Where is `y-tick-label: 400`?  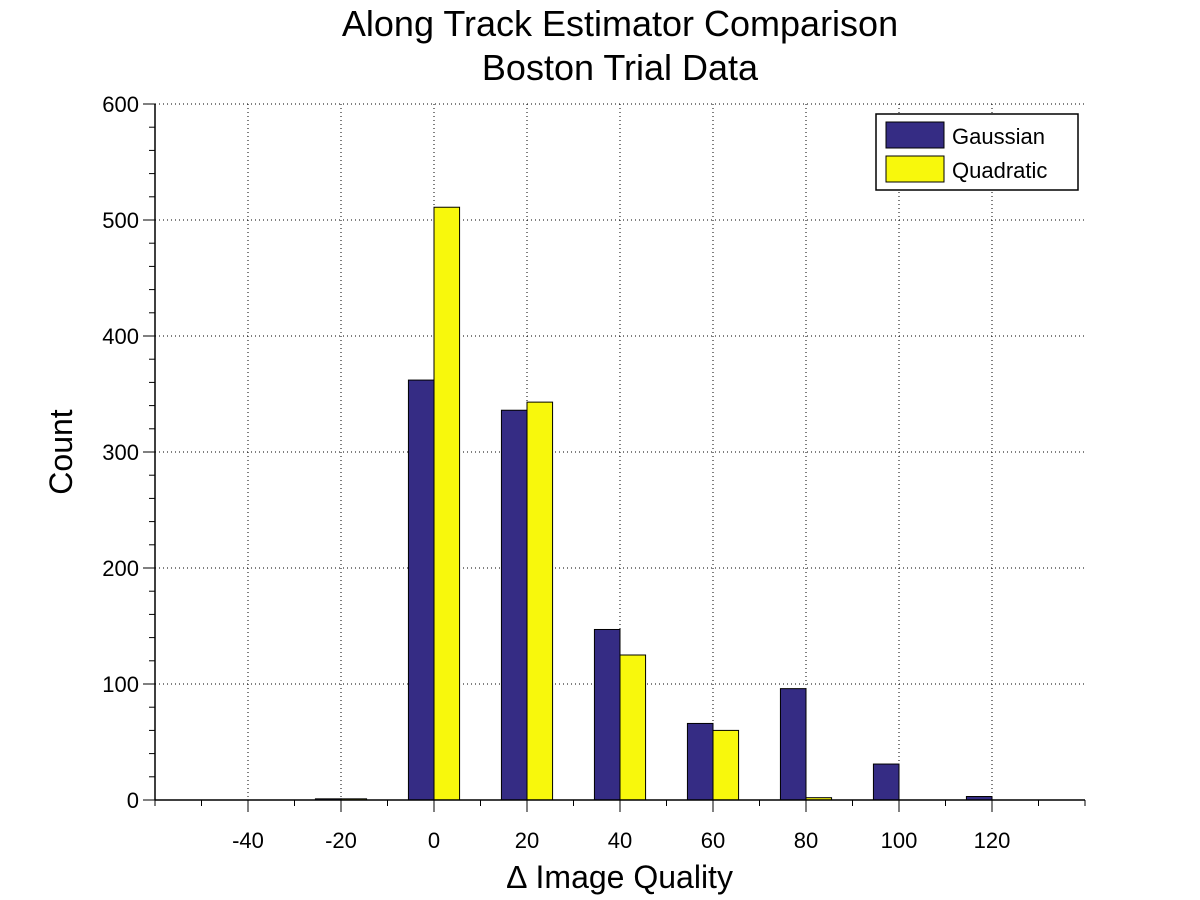 y-tick-label: 400 is located at coordinates (120, 336).